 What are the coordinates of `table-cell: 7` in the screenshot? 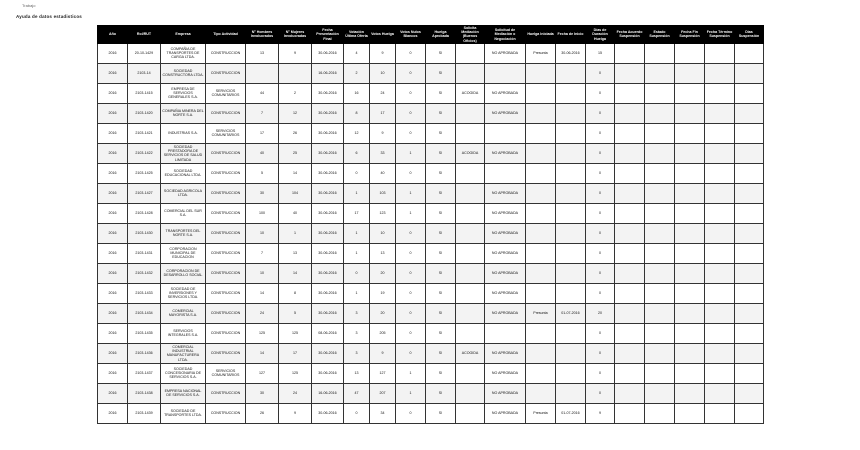 It's located at (262, 113).